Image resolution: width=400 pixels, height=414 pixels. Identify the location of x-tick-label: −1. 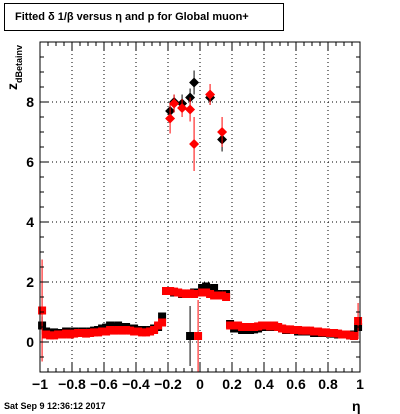
(40, 384).